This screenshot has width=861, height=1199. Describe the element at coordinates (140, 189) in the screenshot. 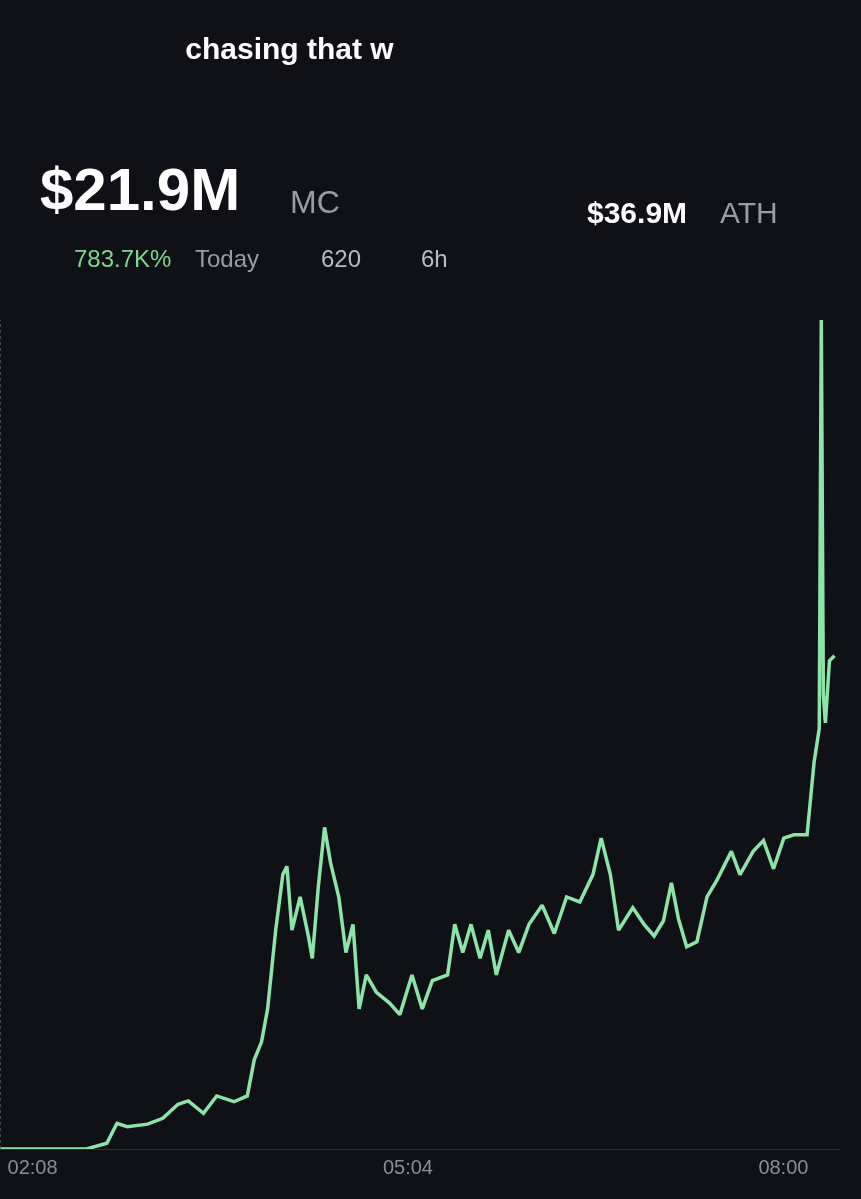

I see `text: $21.9M` at that location.